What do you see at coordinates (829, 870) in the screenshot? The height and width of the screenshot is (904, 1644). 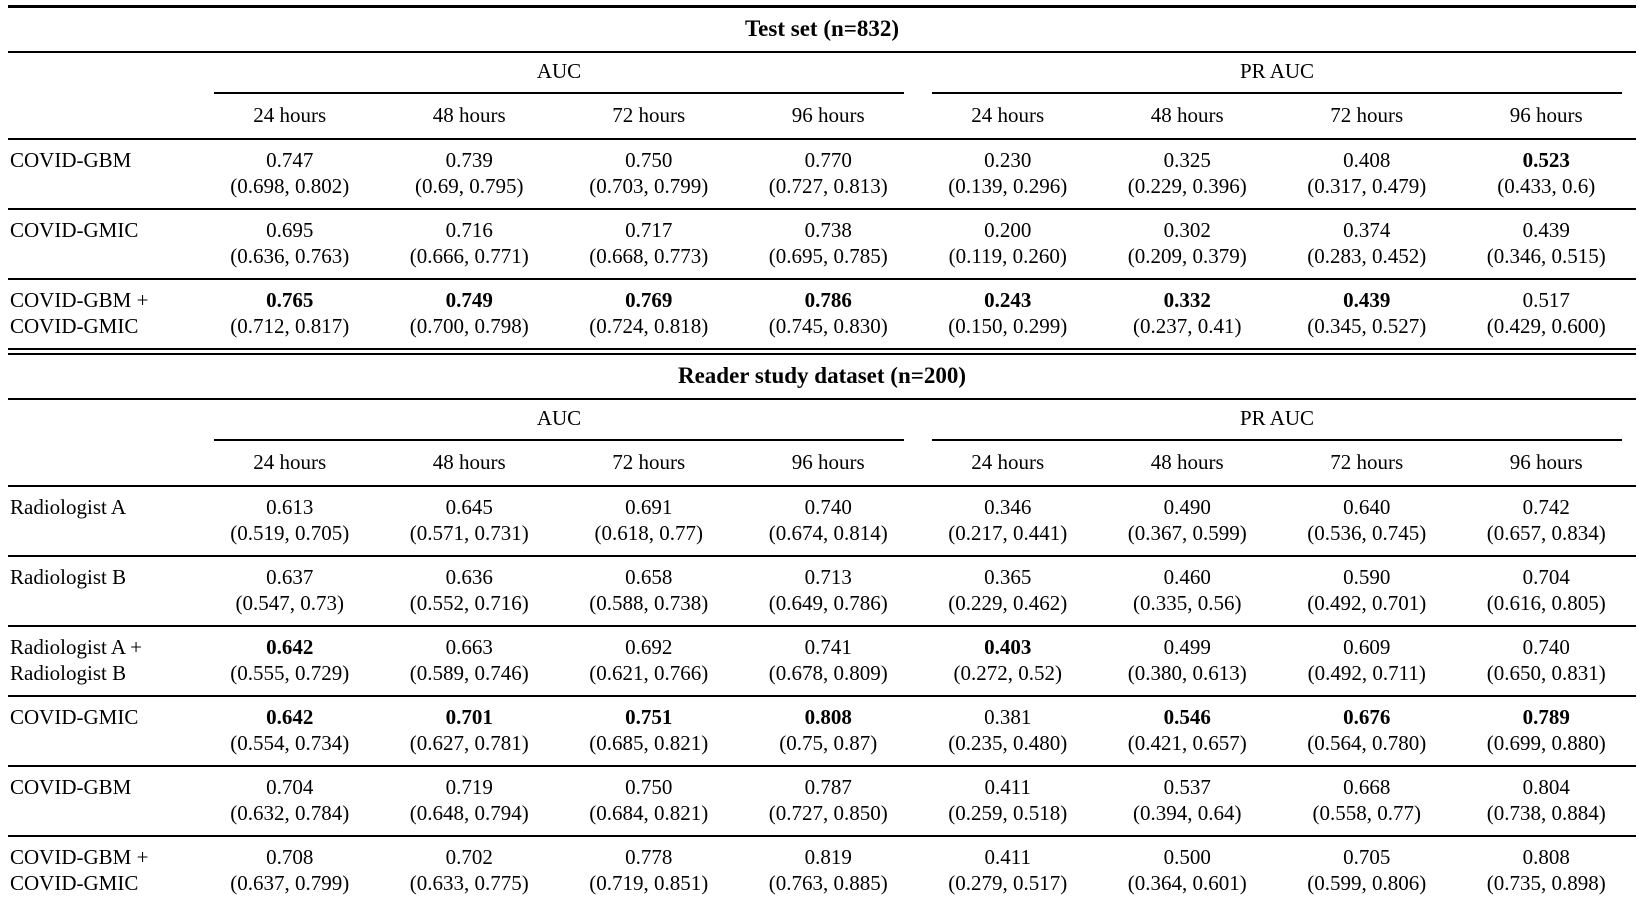 I see `metric-cell: 0.819 (0.763, 0.885)` at bounding box center [829, 870].